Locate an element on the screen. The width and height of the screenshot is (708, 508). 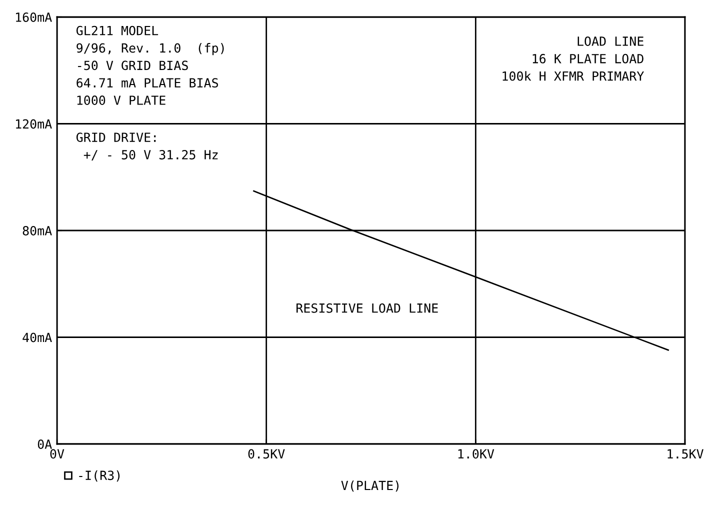
annotation: RESISTIVE LOAD LINE is located at coordinates (367, 308).